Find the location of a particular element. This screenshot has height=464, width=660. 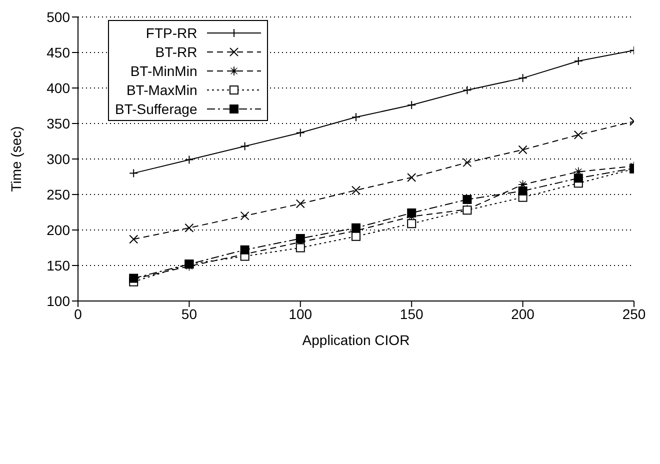

legend-label: BT-MaxMin is located at coordinates (162, 90).